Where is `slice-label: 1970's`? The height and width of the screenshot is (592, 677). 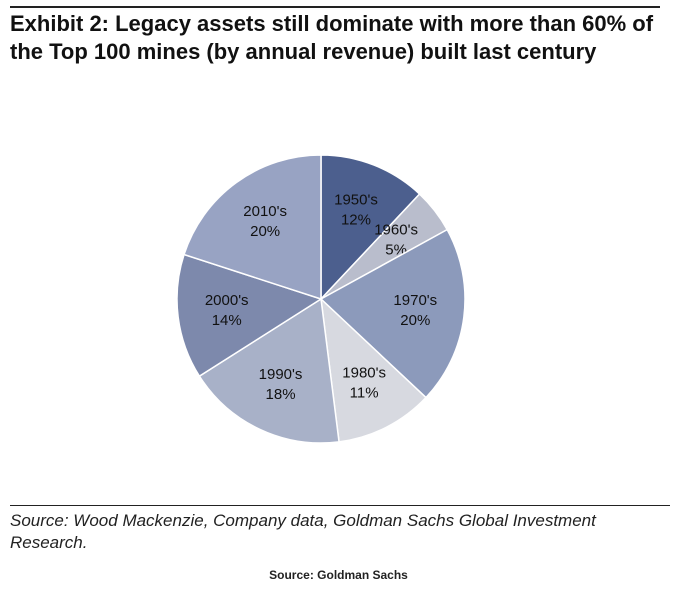 slice-label: 1970's is located at coordinates (415, 300).